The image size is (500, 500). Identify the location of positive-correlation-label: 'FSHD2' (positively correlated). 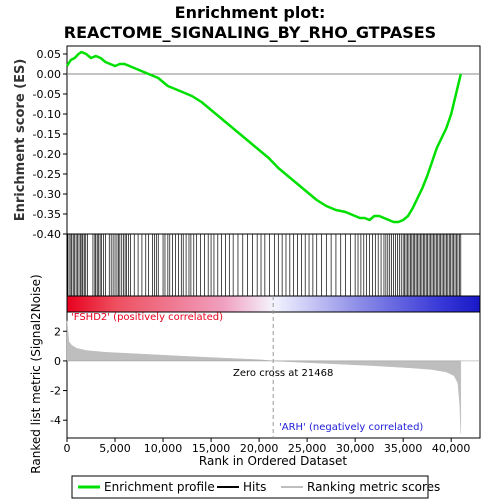
(147, 317).